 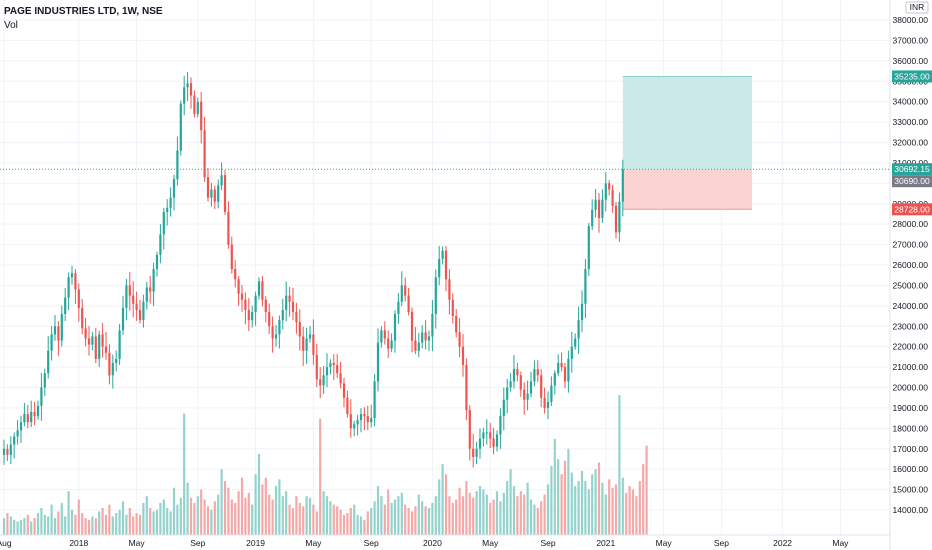 What do you see at coordinates (547, 543) in the screenshot?
I see `time-tick-label: Sep` at bounding box center [547, 543].